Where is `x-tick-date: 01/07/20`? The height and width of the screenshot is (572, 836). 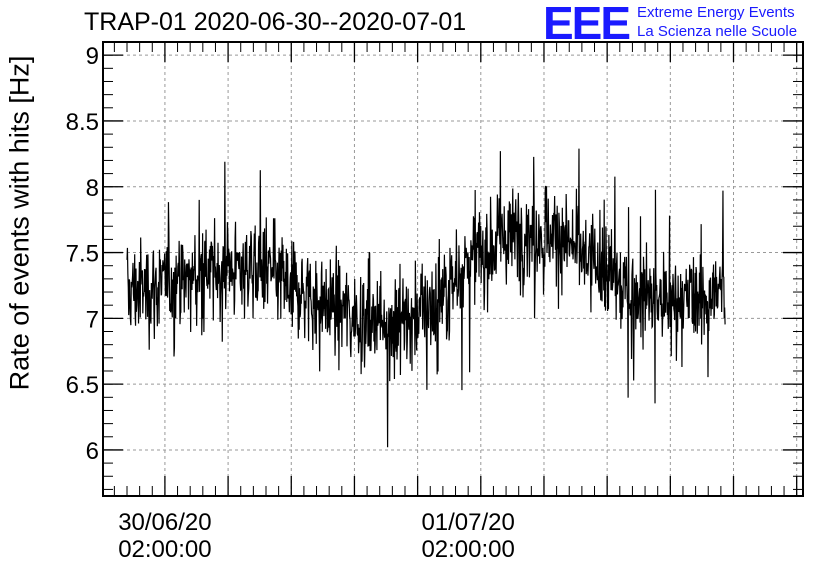 x-tick-date: 01/07/20 is located at coordinates (467, 522).